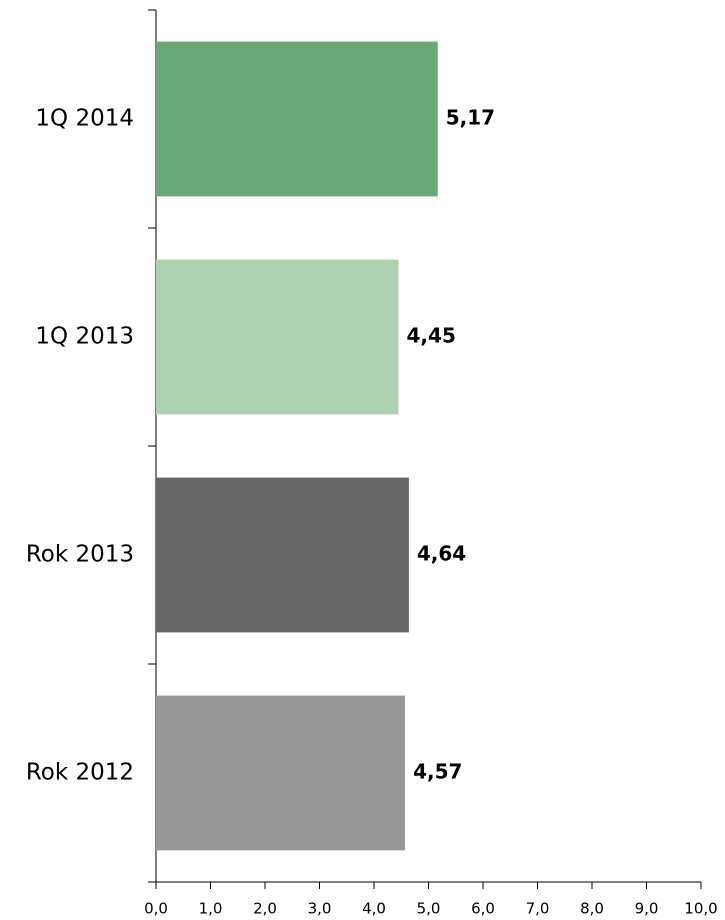 The height and width of the screenshot is (920, 725). I want to click on x-tick-label: 4,0, so click(374, 909).